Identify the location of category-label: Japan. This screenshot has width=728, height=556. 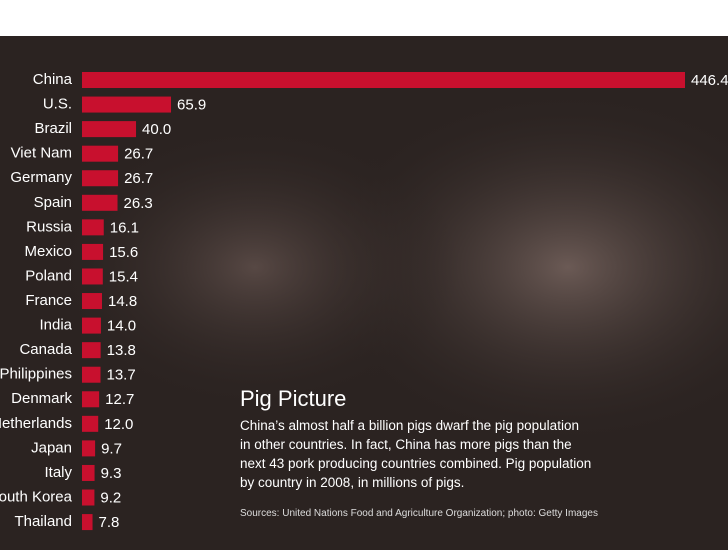
(51, 447).